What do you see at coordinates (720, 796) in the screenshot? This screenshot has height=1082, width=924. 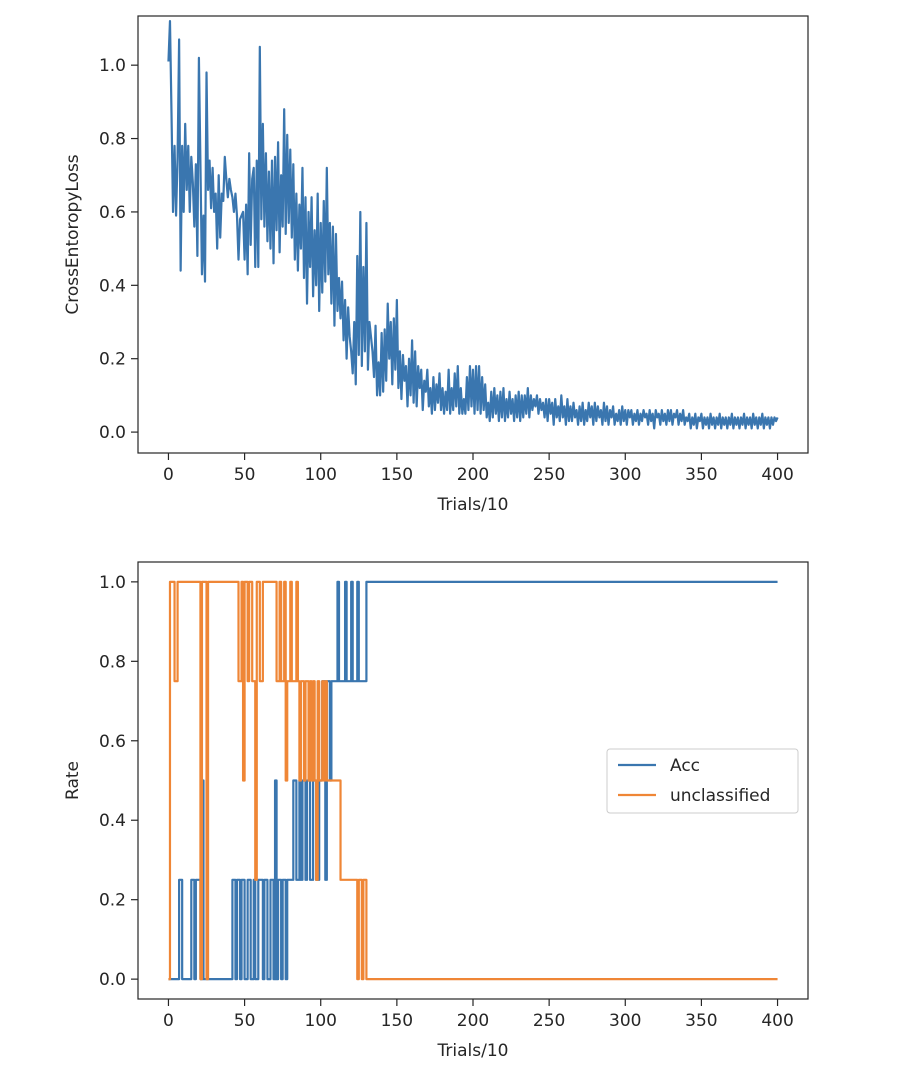 I see `legend-label-unclassified: unclassified` at bounding box center [720, 796].